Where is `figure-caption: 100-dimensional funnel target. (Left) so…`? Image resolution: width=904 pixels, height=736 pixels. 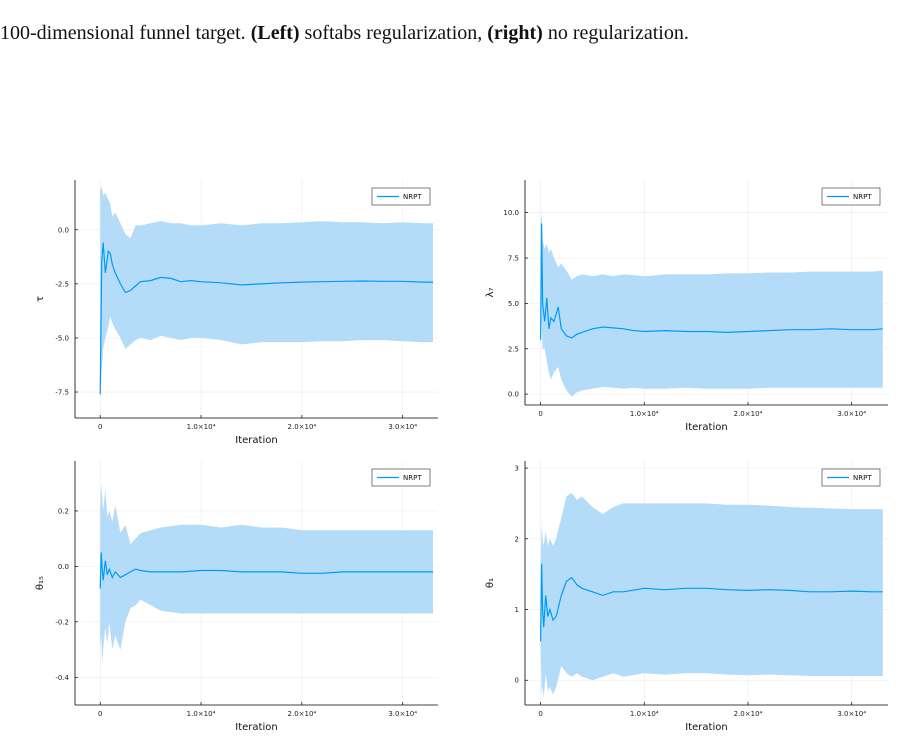 figure-caption: 100-dimensional funnel target. (Left) so… is located at coordinates (452, 33).